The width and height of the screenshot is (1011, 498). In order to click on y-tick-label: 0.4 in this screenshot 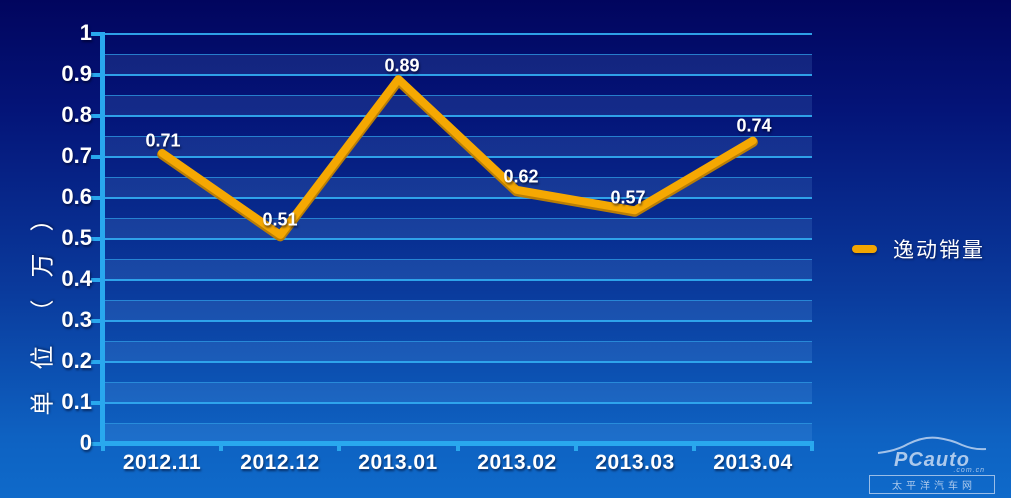, I will do `click(76, 278)`.